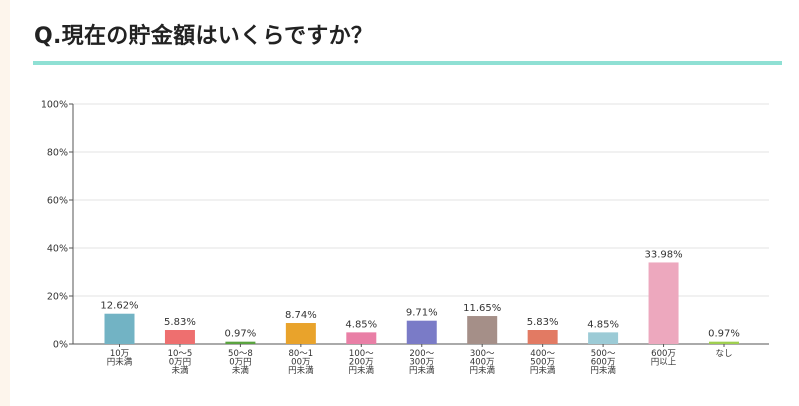 The image size is (799, 406). Describe the element at coordinates (180, 354) in the screenshot. I see `x-tick-label: 10～5` at that location.